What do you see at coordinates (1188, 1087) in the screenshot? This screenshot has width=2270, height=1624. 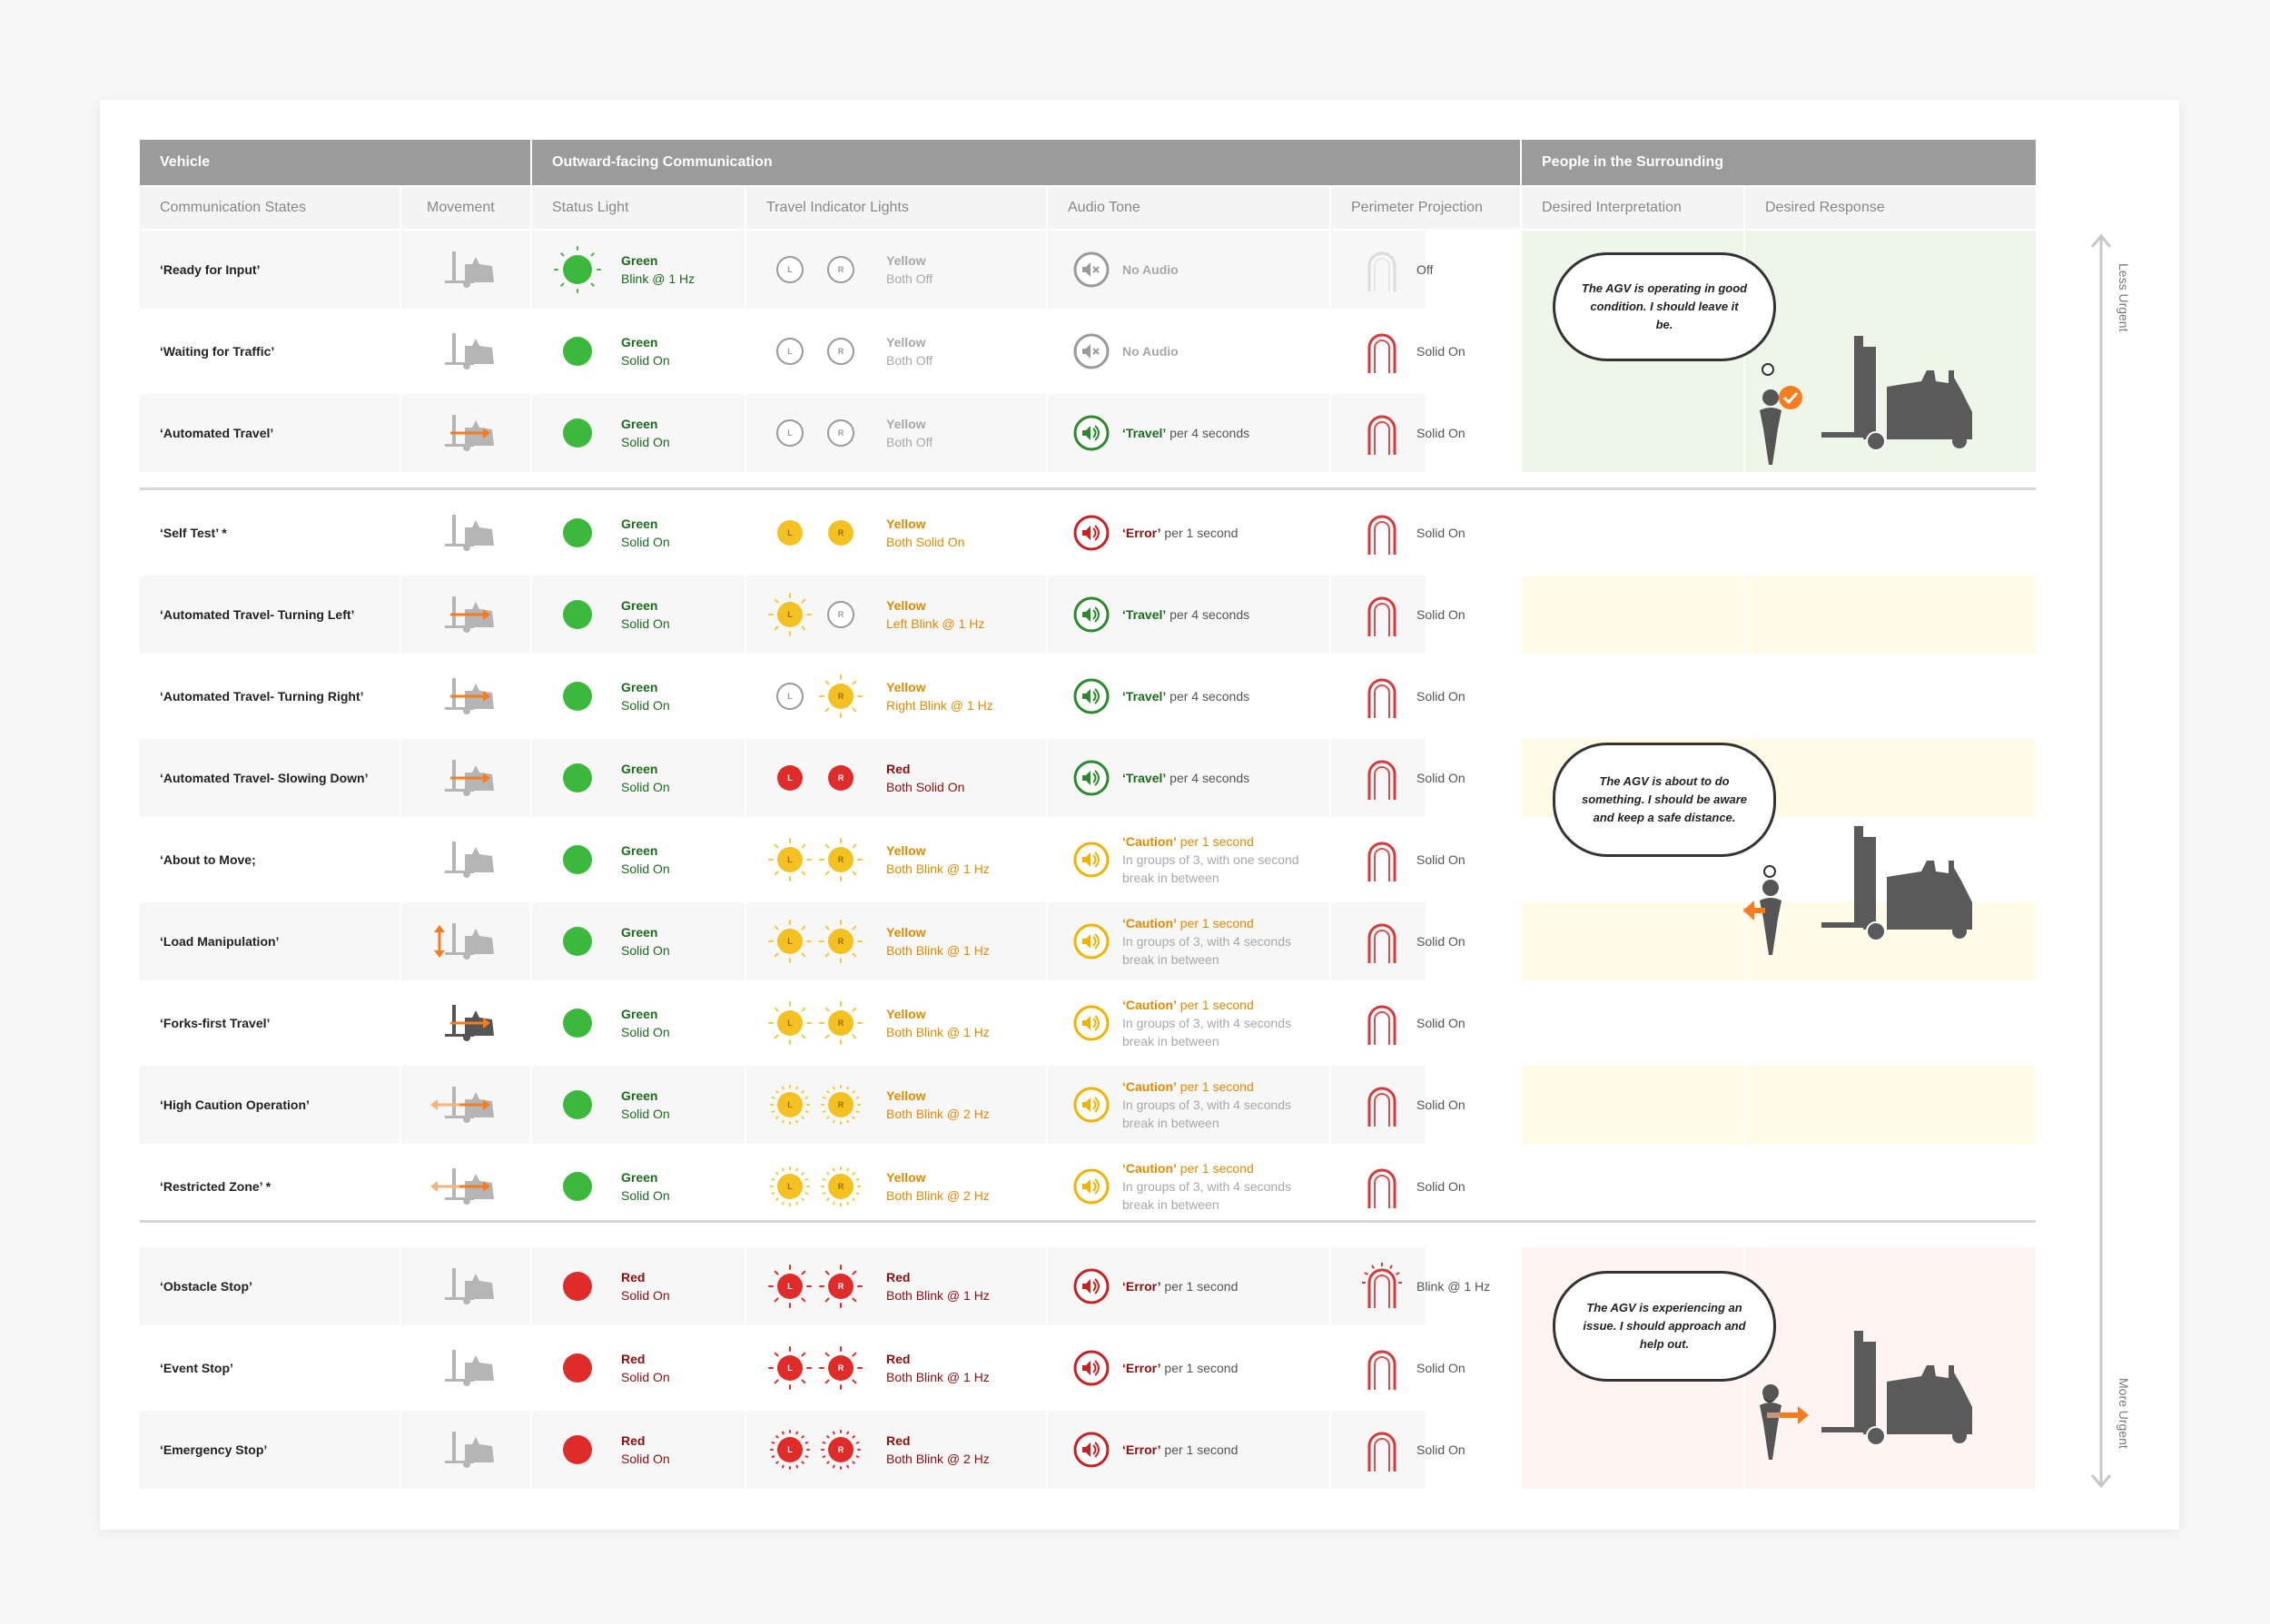 I see `audio-line: ‘Caution’ per 1 second` at bounding box center [1188, 1087].